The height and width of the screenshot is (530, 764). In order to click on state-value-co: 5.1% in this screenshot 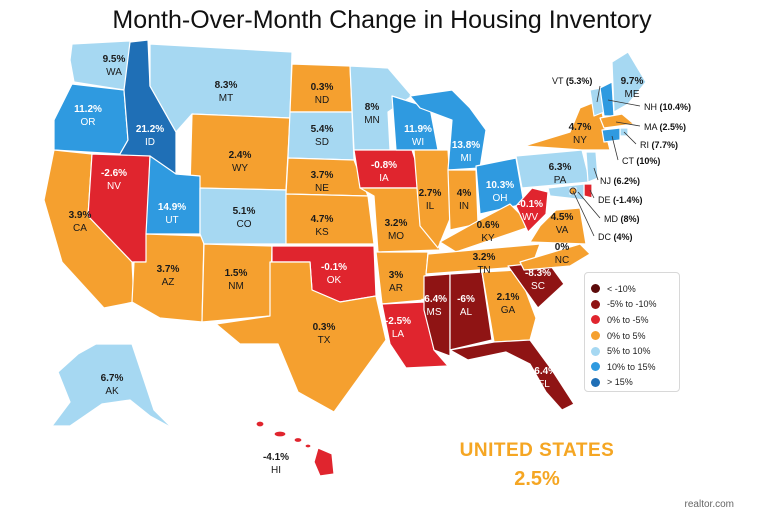, I will do `click(244, 211)`.